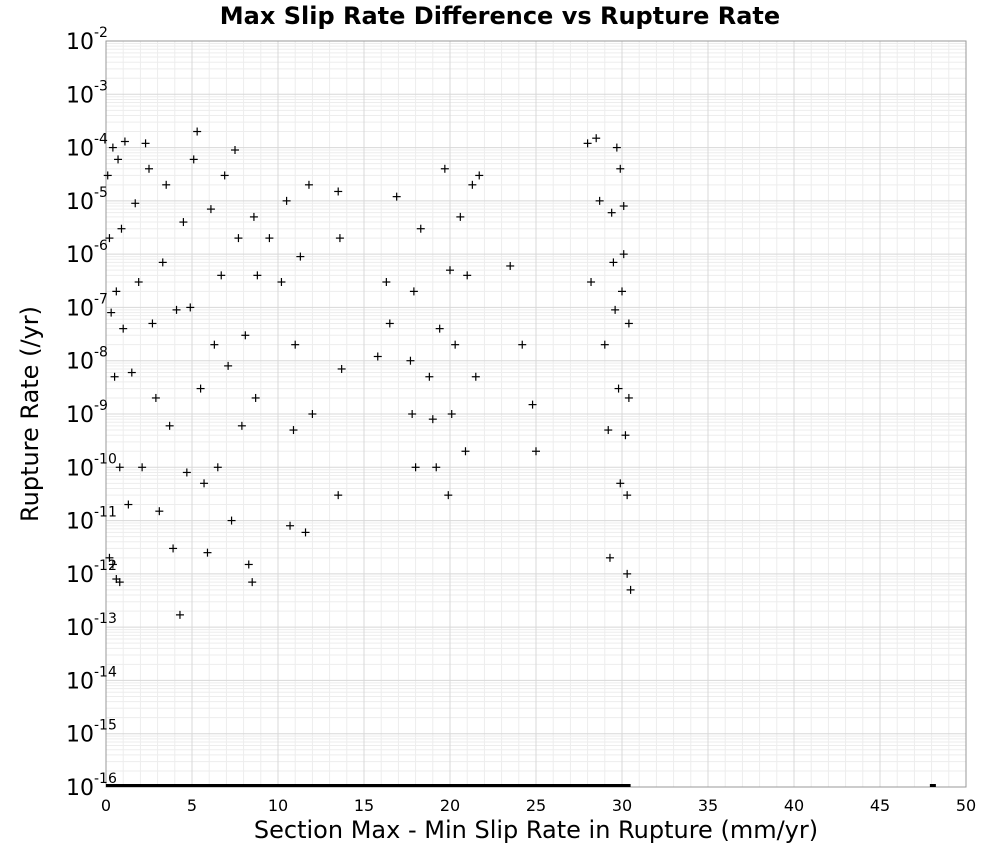 This screenshot has width=1000, height=850. I want to click on x-tick-label: 5, so click(192, 805).